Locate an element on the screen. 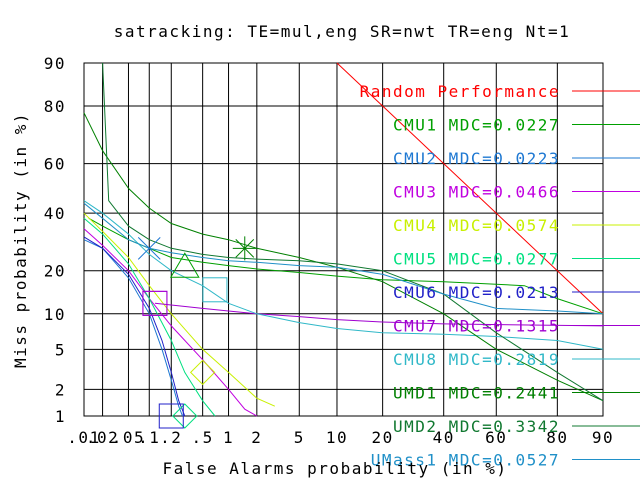  x-tick-label: .2 is located at coordinates (171, 437).